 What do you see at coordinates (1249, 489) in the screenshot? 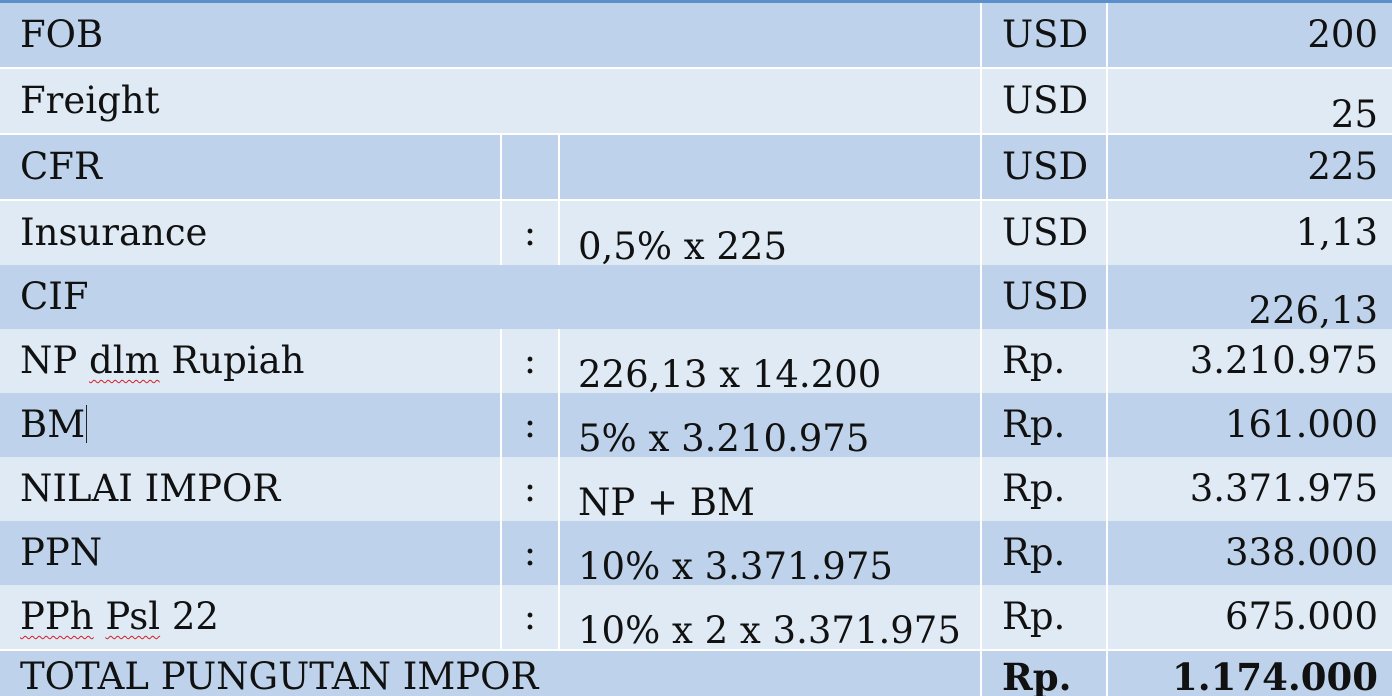
I see `amount-value: 3.371.975` at bounding box center [1249, 489].